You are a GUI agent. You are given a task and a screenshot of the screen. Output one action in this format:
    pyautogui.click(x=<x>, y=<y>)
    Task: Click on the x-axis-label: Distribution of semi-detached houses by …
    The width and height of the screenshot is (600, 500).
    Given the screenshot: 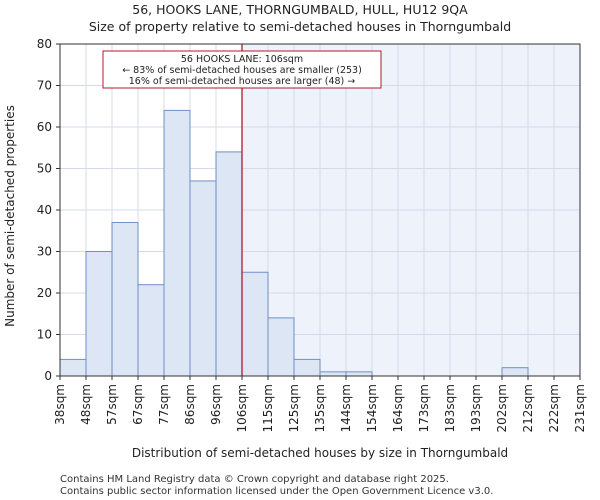 What is the action you would take?
    pyautogui.click(x=320, y=453)
    